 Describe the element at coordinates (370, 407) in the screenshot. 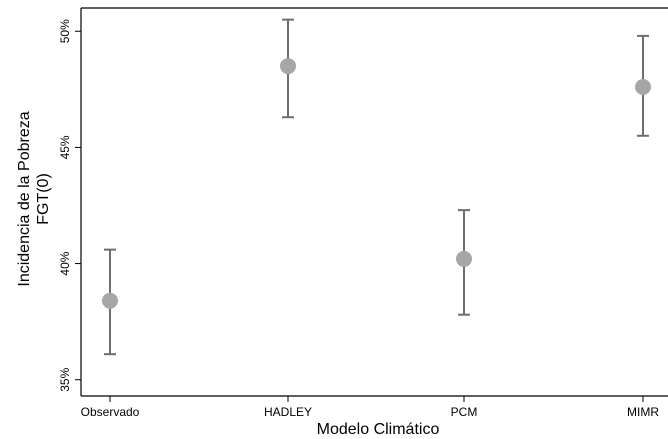

I see `x-axis: Observado HADLEY PCM MIMR` at that location.